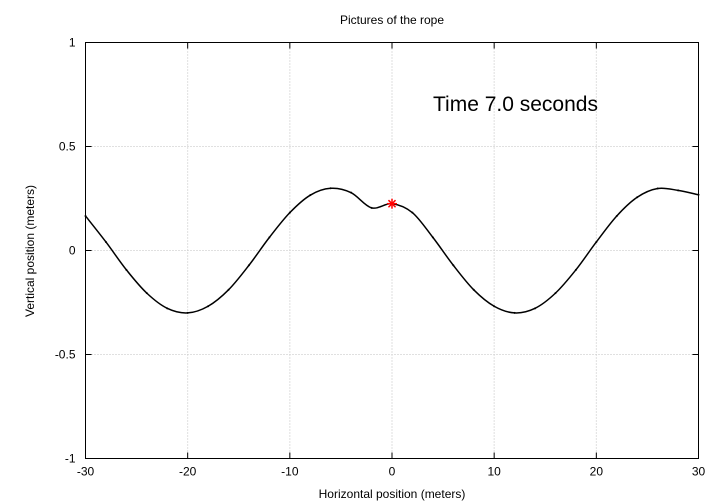 The image size is (720, 504). Describe the element at coordinates (515, 104) in the screenshot. I see `time-annotation: Time 7.0 seconds` at that location.